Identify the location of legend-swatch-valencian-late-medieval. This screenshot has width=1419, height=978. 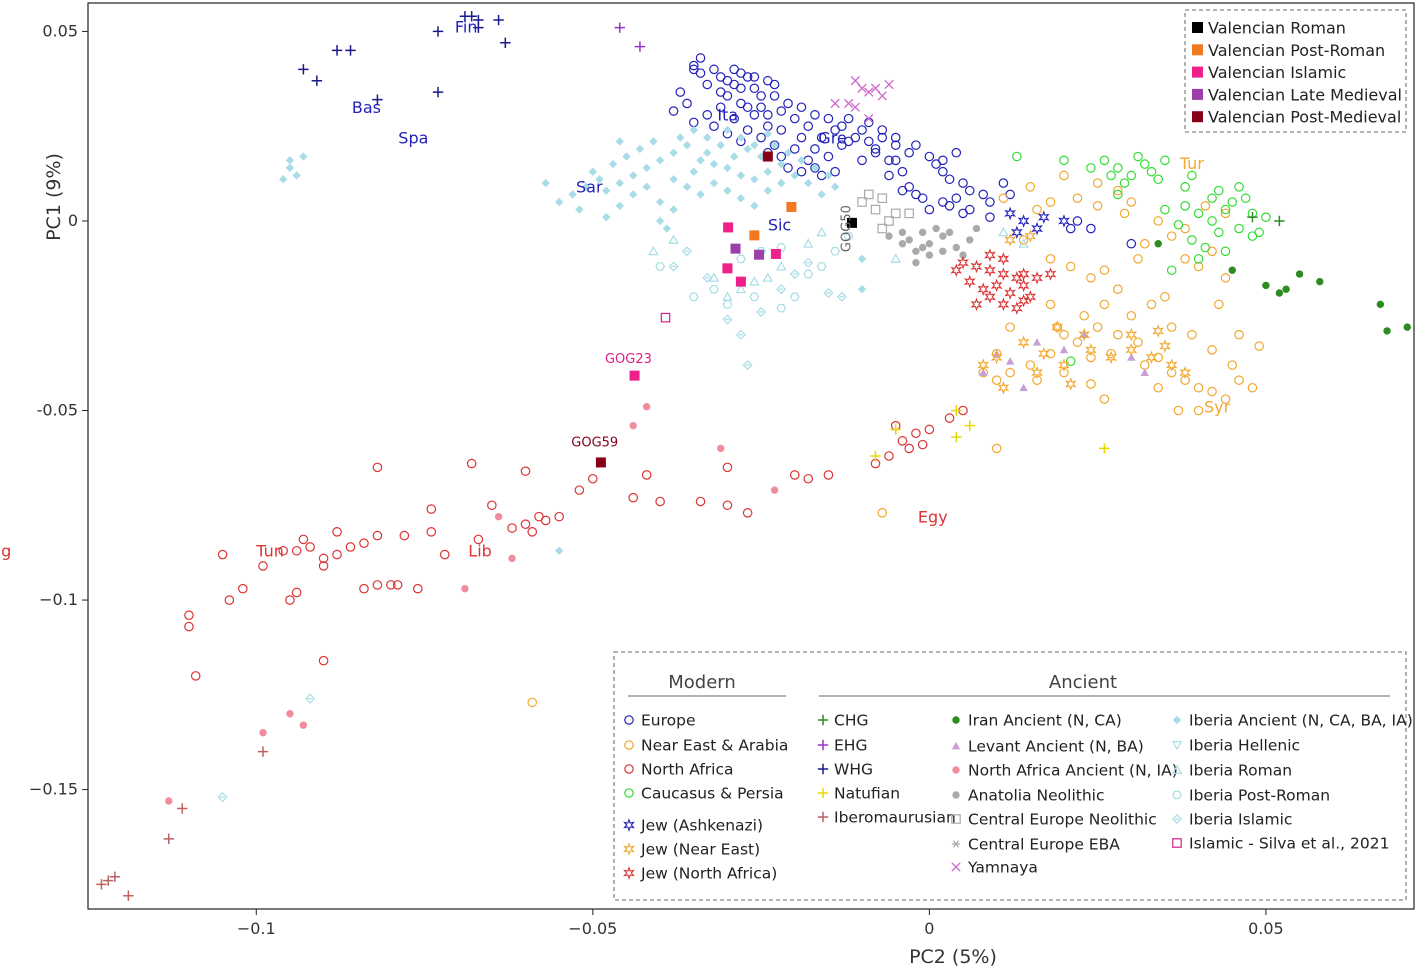
(1197, 94).